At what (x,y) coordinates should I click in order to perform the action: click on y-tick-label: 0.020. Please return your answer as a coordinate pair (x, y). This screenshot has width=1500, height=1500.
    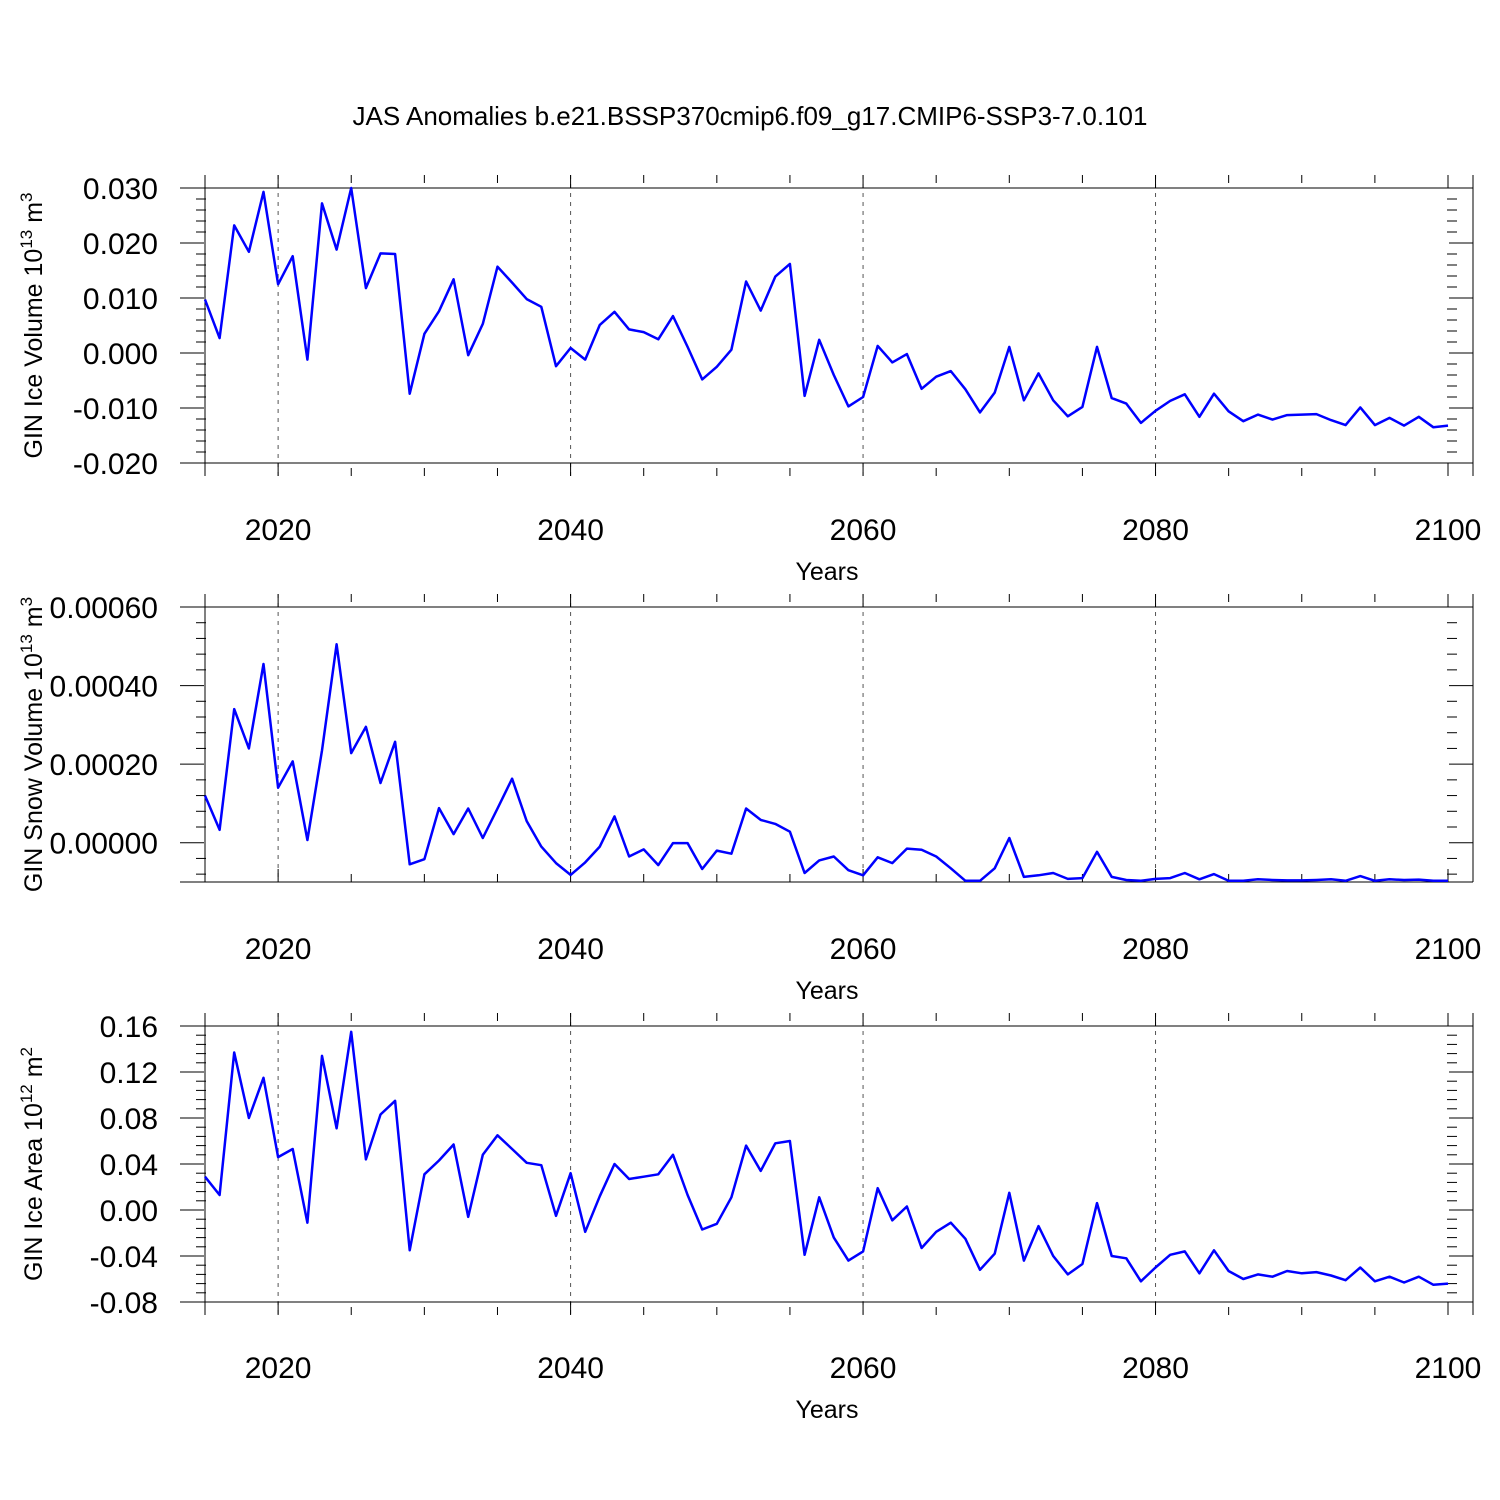
    Looking at the image, I should click on (120, 244).